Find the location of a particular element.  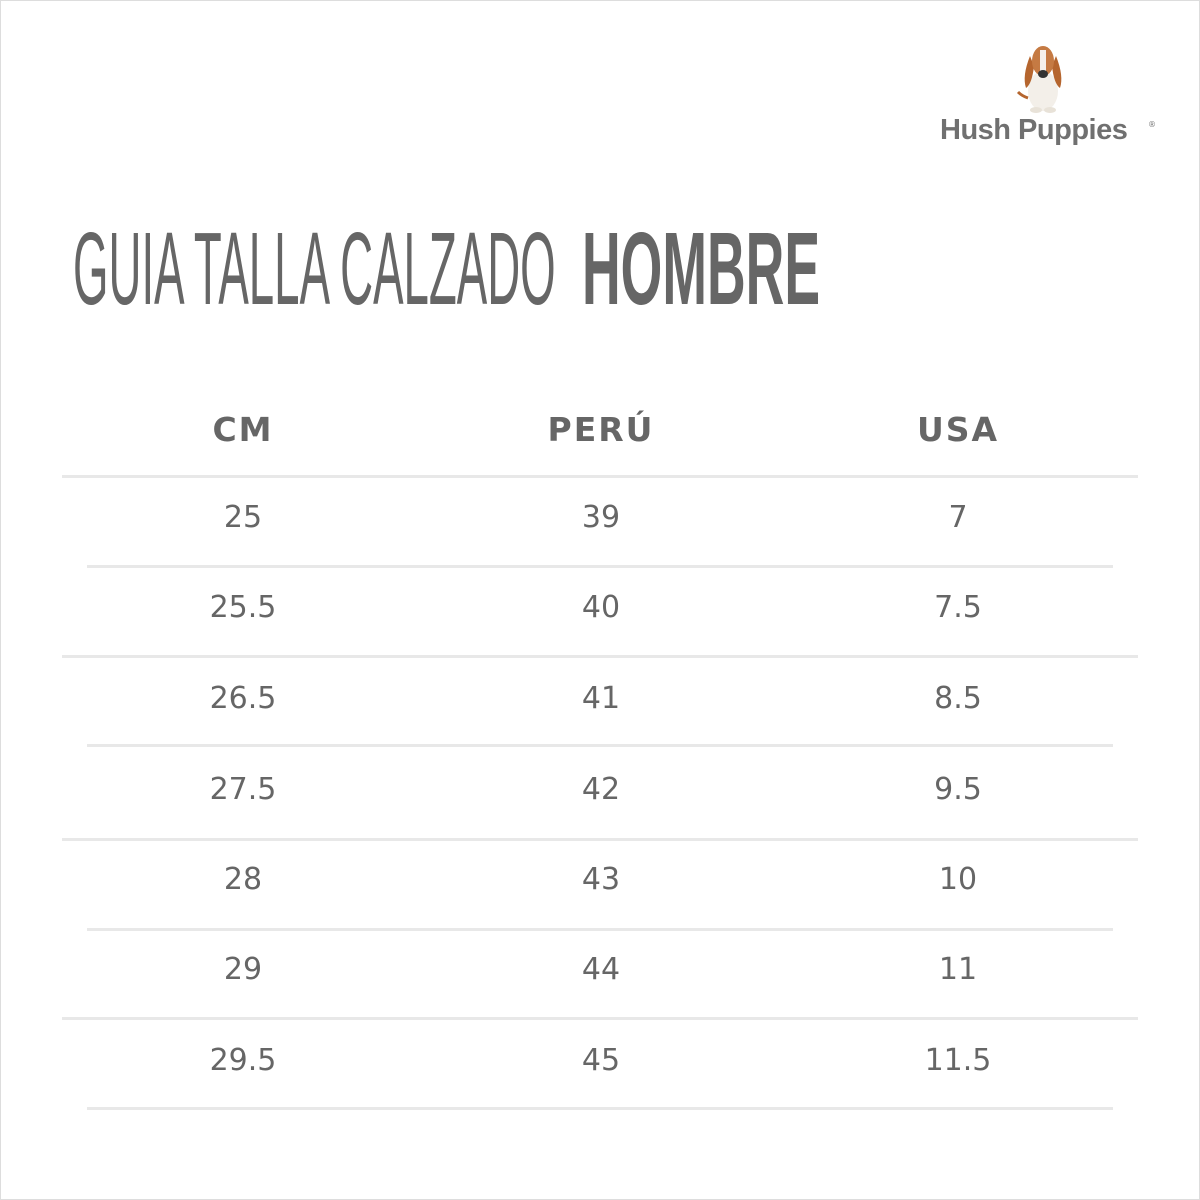

registered-mark: ® is located at coordinates (1152, 124).